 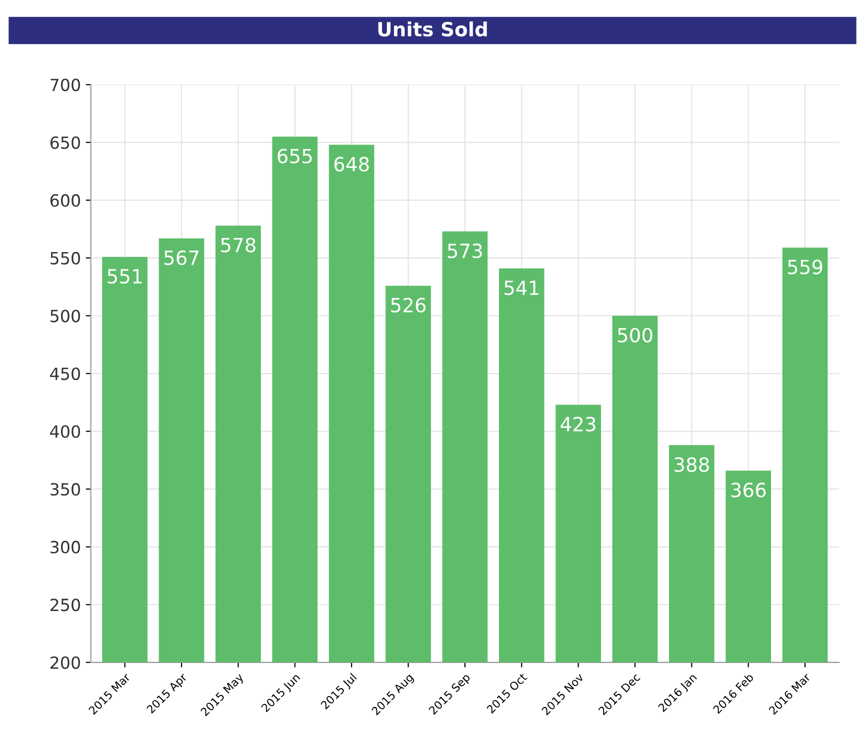 What do you see at coordinates (65, 489) in the screenshot?
I see `y-tick-label: 350` at bounding box center [65, 489].